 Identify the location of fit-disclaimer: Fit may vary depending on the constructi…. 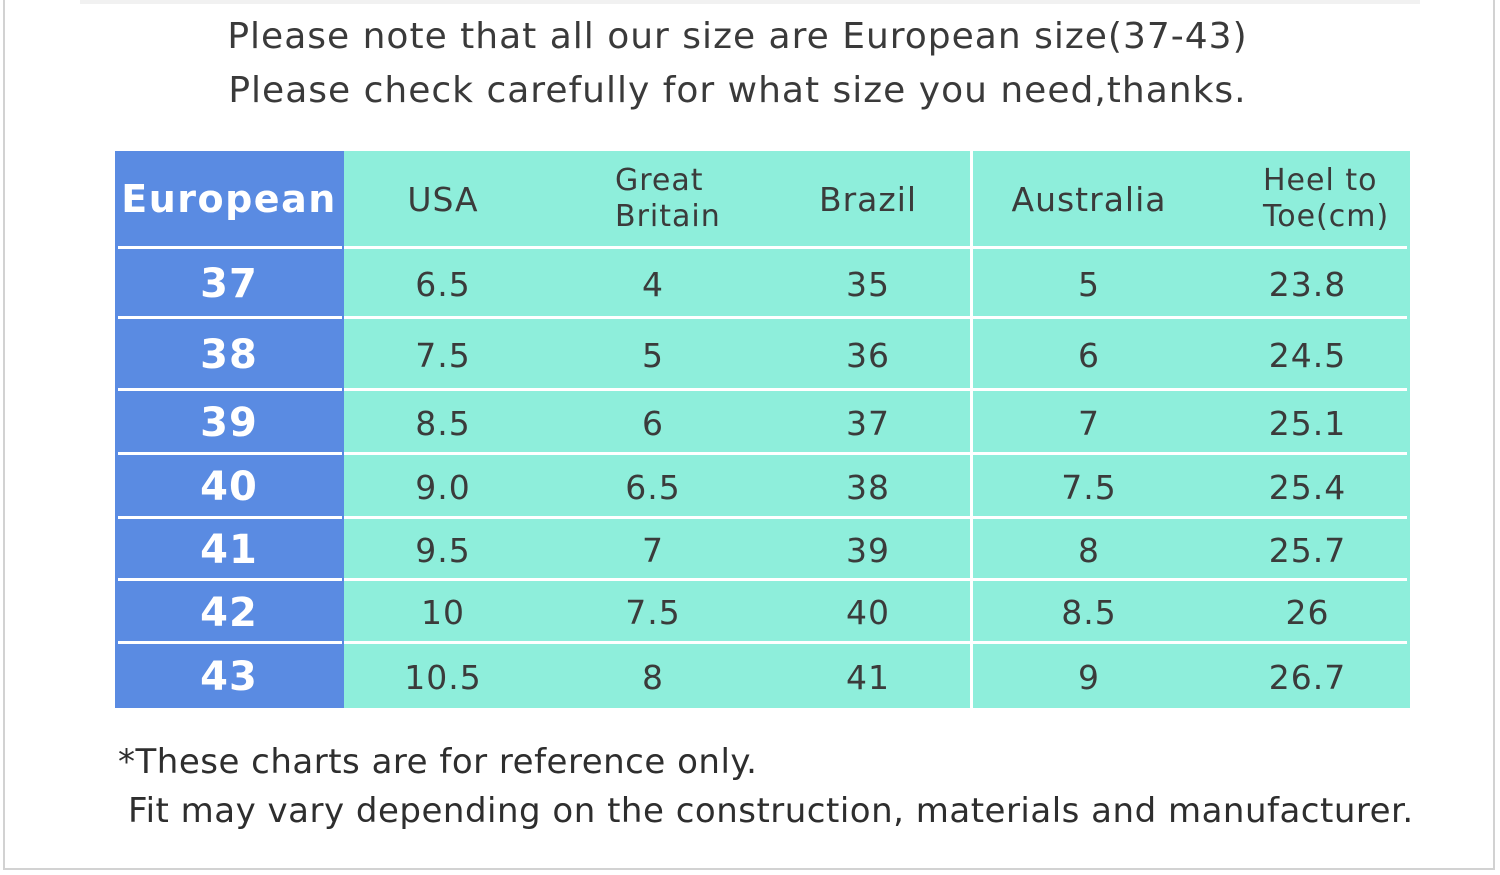
(771, 811).